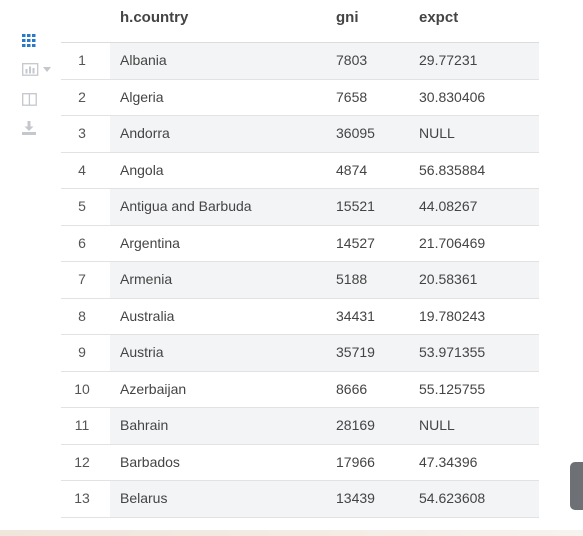 The height and width of the screenshot is (536, 583). I want to click on cell-expct: 20.58361, so click(448, 279).